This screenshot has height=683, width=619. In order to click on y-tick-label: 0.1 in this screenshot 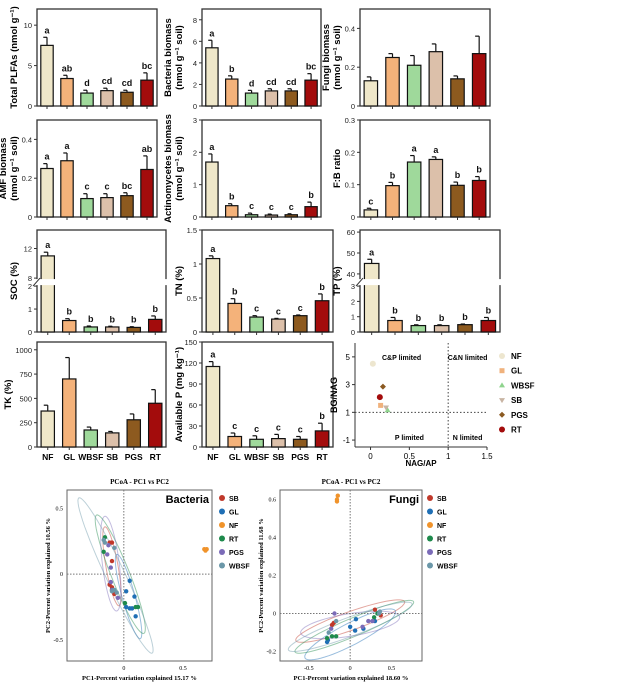, I will do `click(350, 185)`.